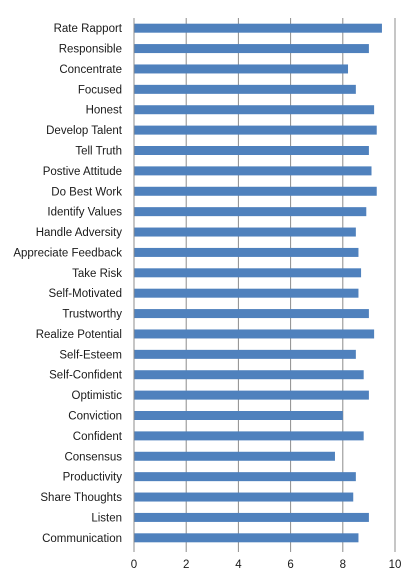  I want to click on category-label: Self-Esteem, so click(90, 355).